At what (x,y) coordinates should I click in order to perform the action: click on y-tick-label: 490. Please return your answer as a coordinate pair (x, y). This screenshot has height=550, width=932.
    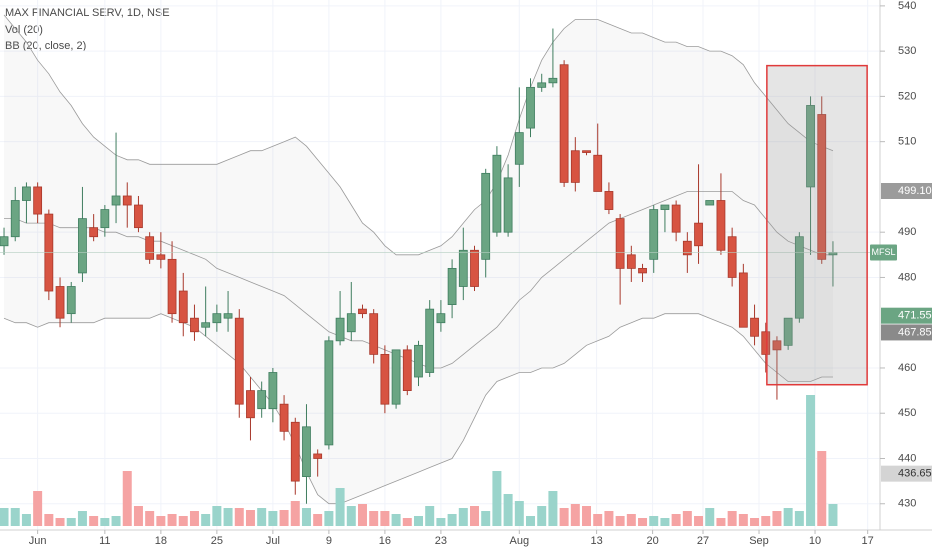
    Looking at the image, I should click on (907, 232).